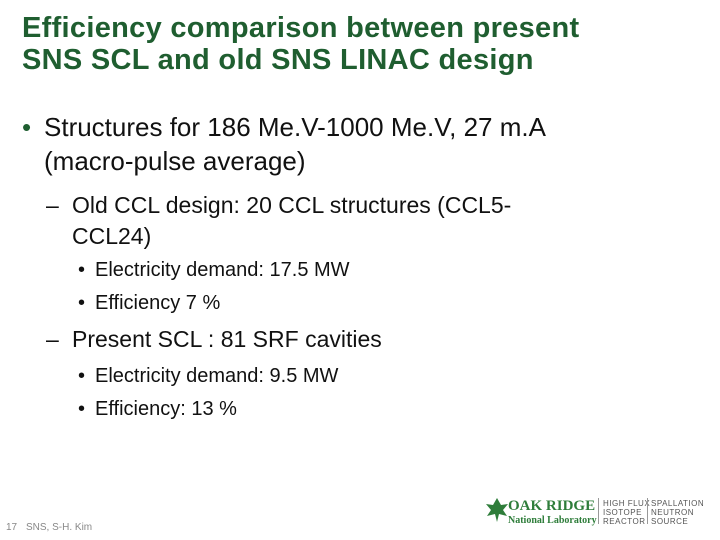 This screenshot has width=720, height=540. I want to click on sub-text: Old CCL design: 20 CCL structures (CCL5-, so click(292, 205).